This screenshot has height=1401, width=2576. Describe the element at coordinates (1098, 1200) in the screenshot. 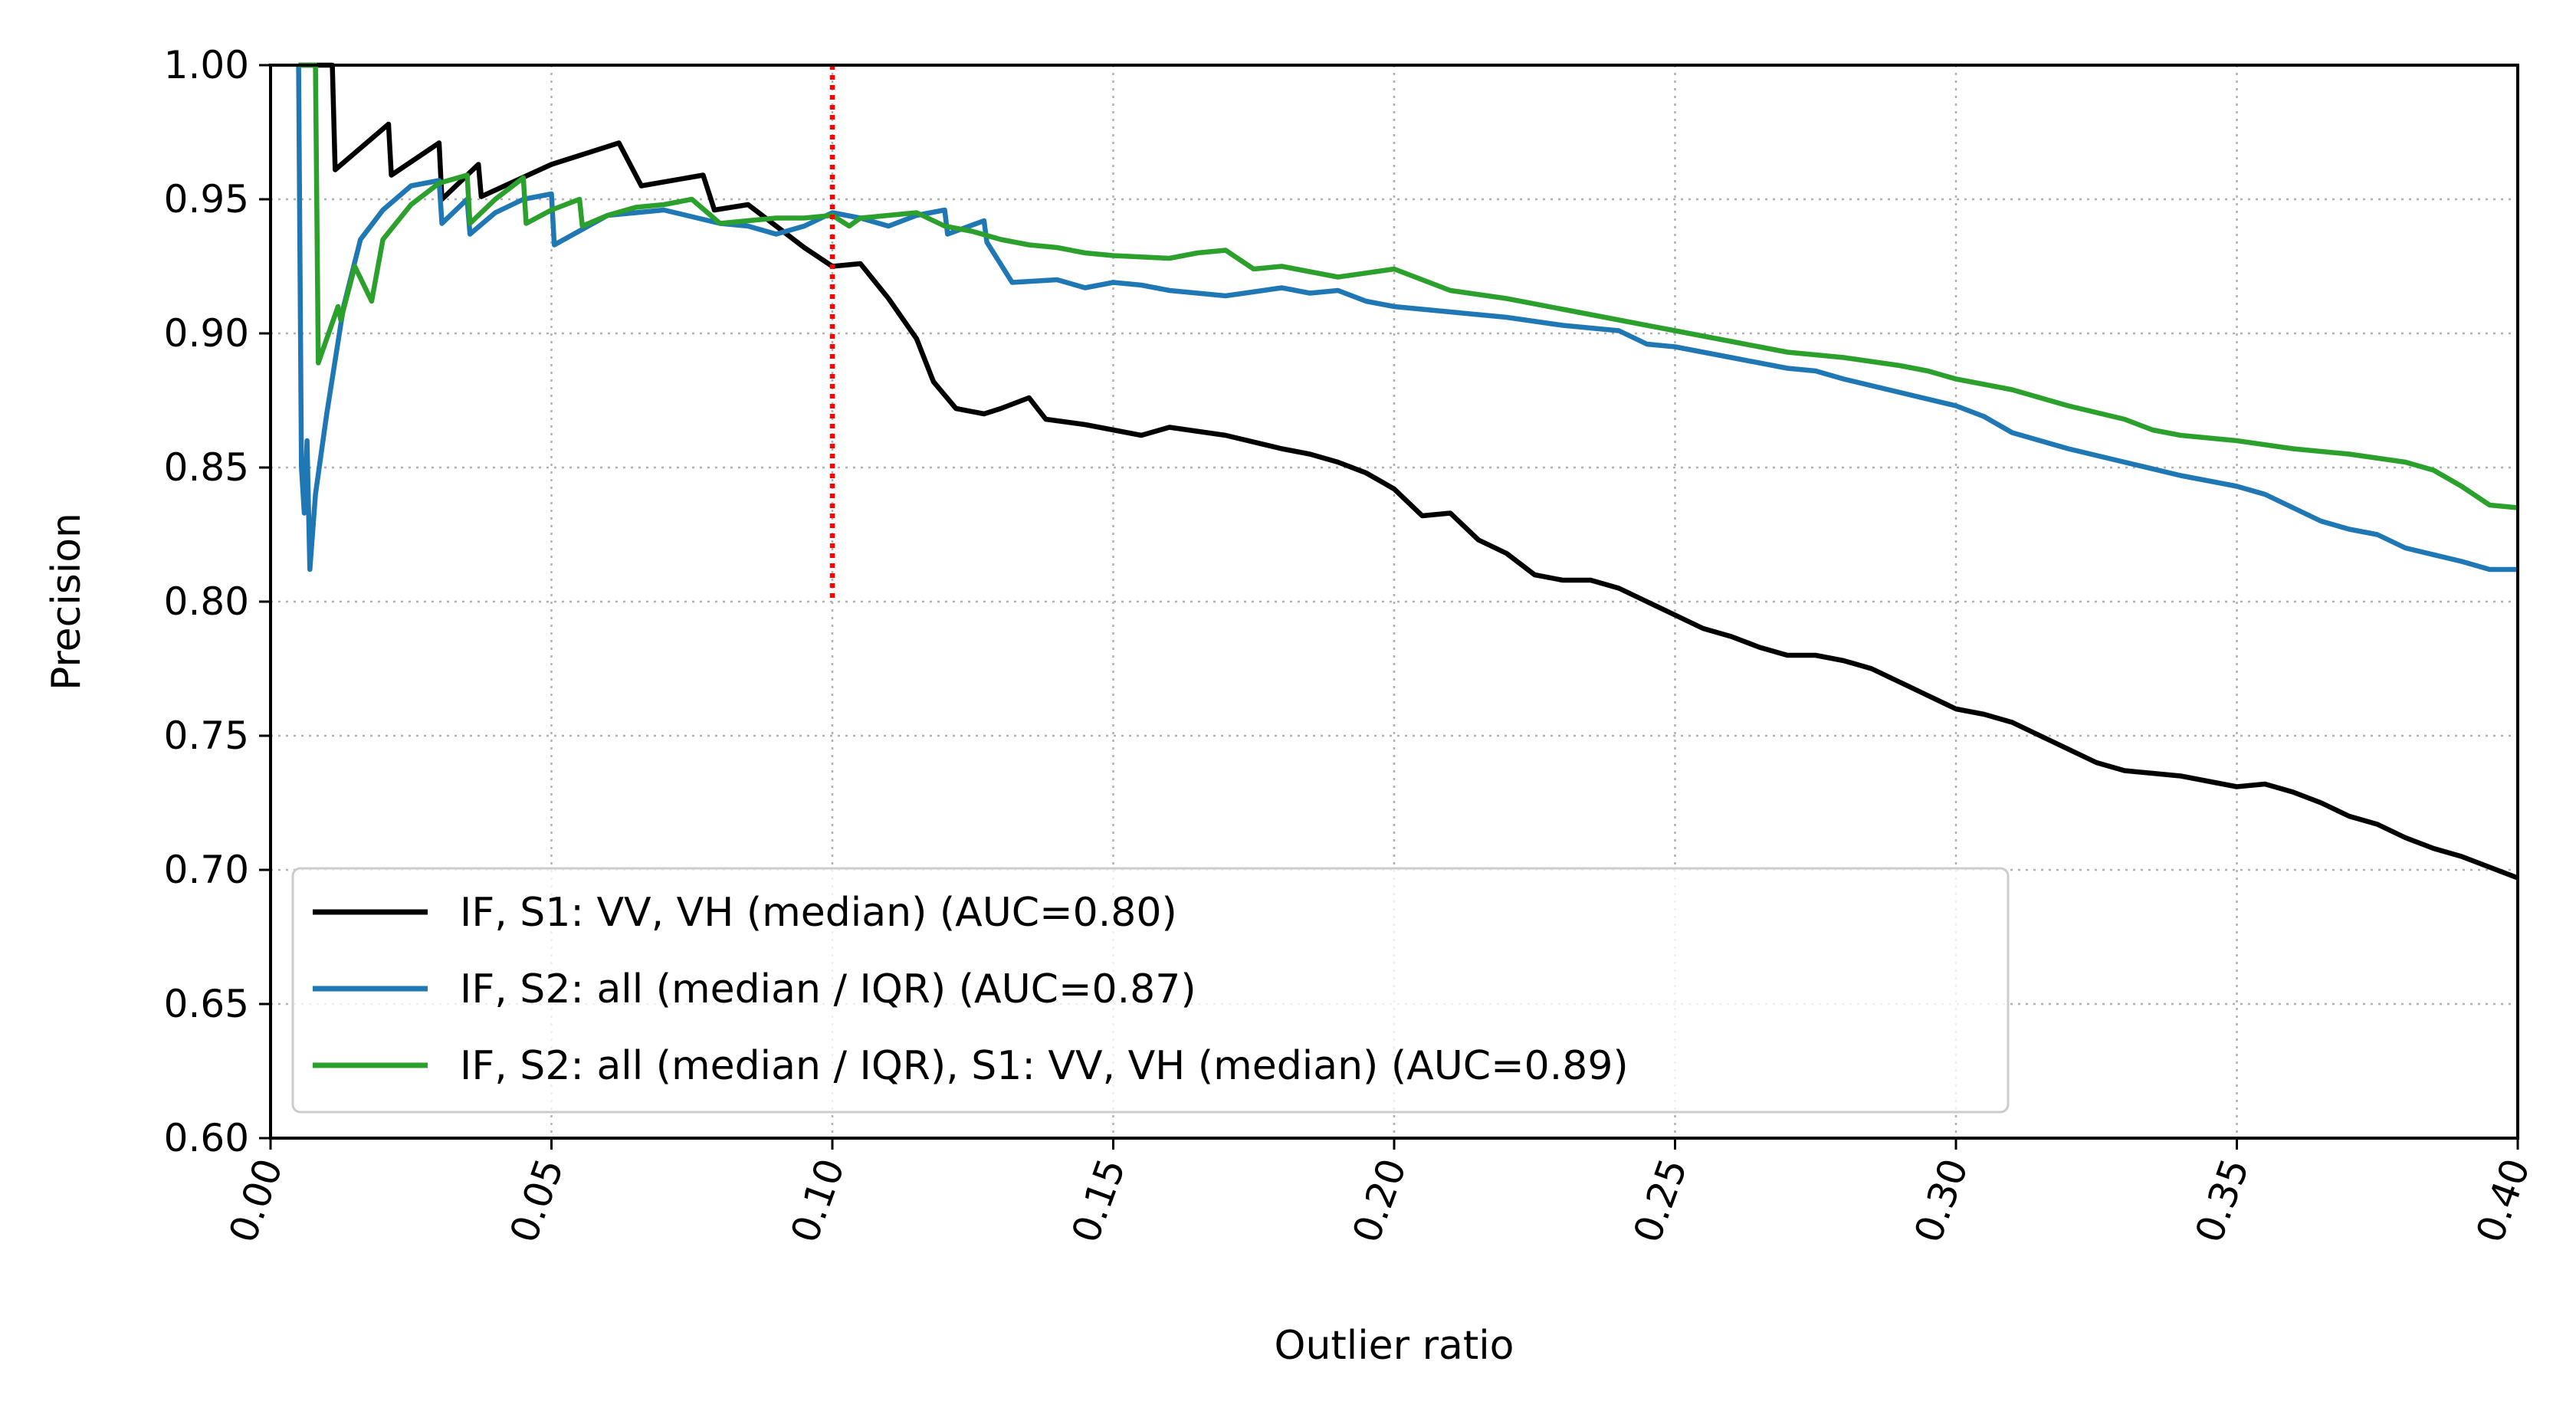

I see `x-tick-label: 0.15` at that location.